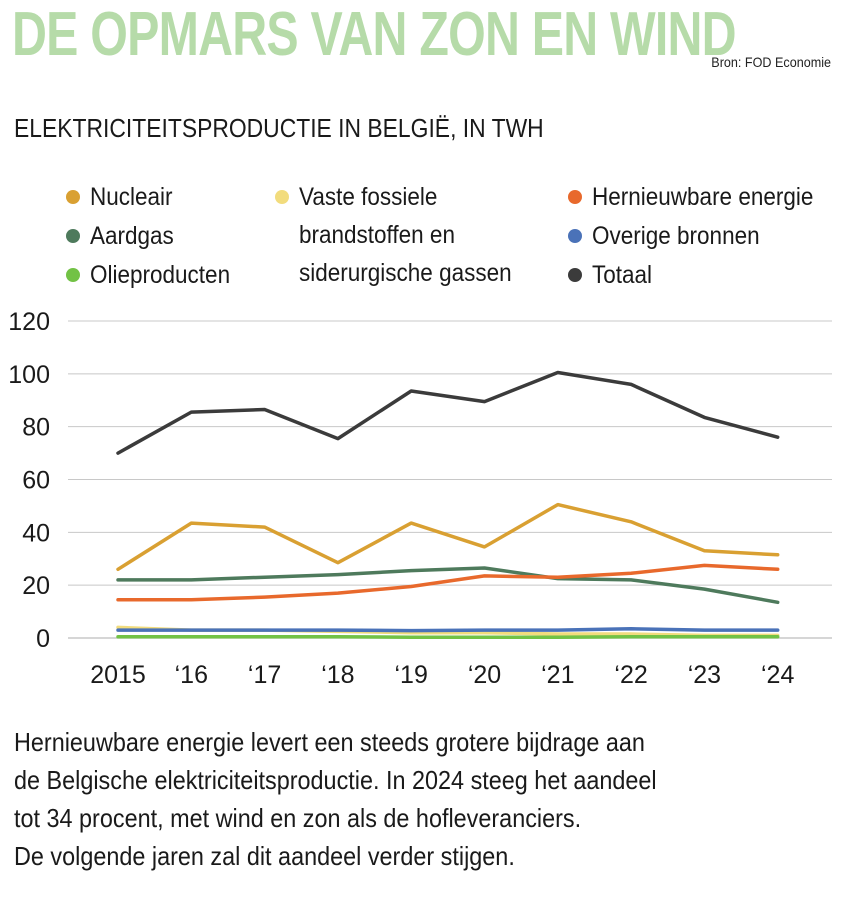 The width and height of the screenshot is (851, 897). Describe the element at coordinates (118, 675) in the screenshot. I see `x-tick-label: 2015` at that location.